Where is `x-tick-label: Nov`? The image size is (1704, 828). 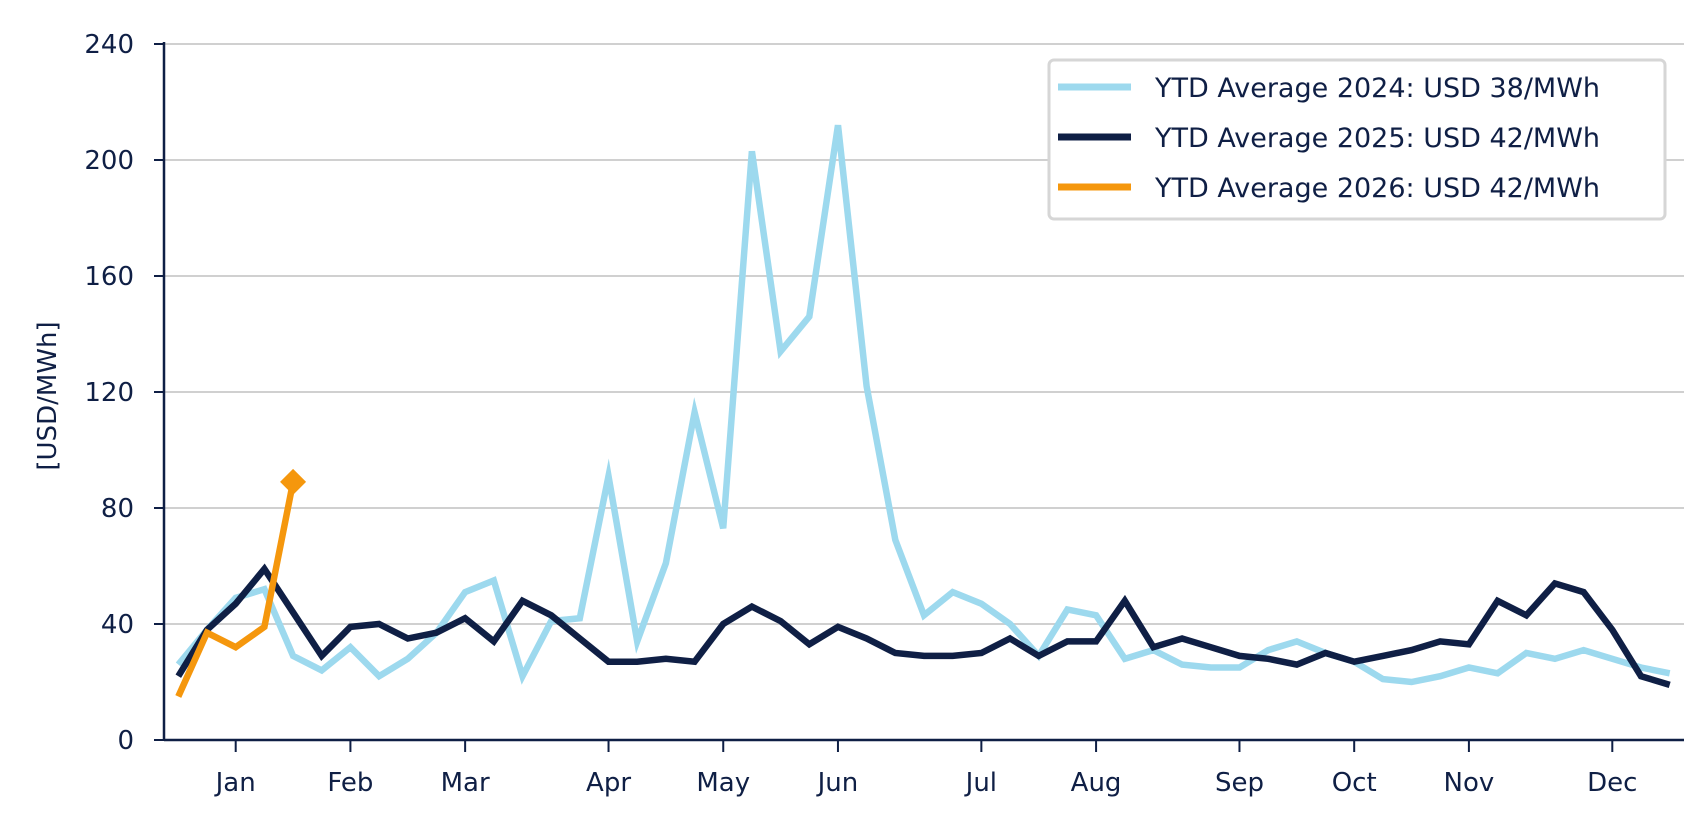 x-tick-label: Nov is located at coordinates (1469, 783).